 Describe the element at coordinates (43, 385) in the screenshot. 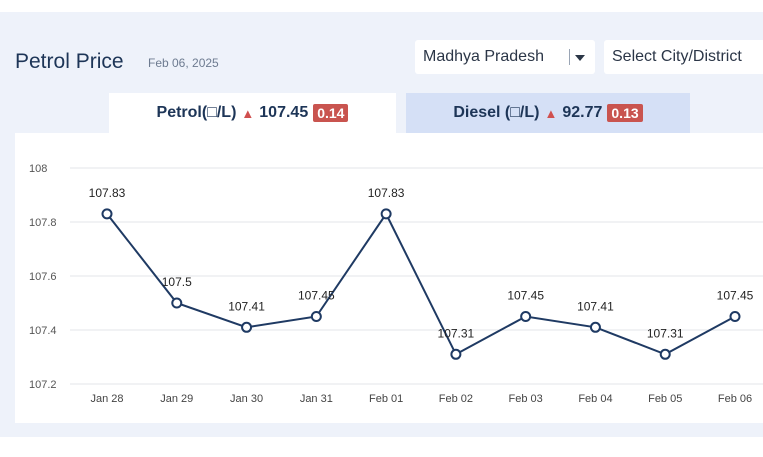

I see `y-tick-label: 107.2` at that location.